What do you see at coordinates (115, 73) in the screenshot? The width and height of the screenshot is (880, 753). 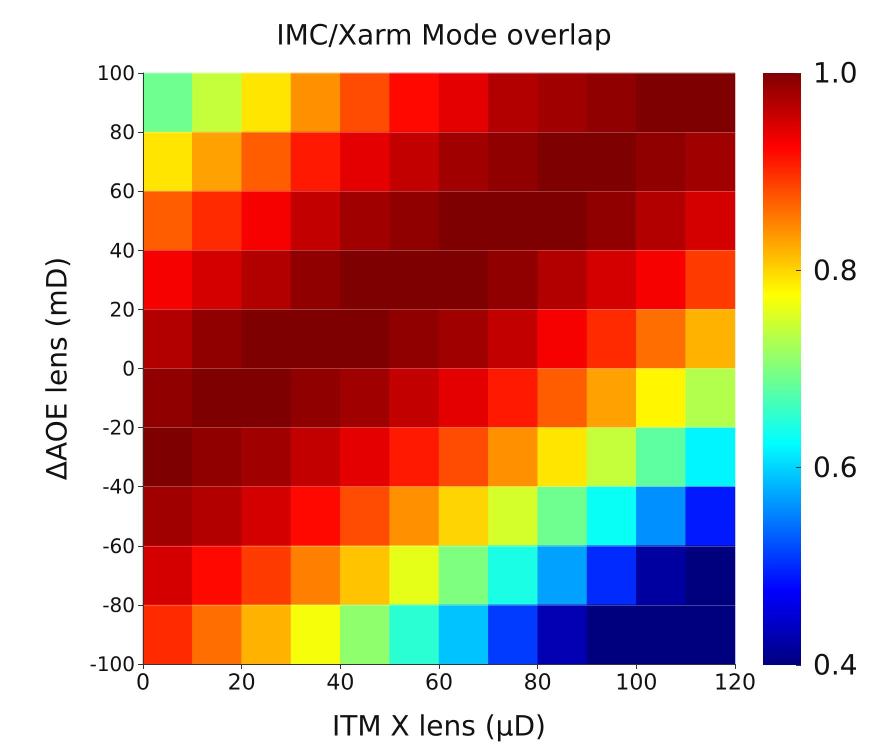 I see `y-tick-label: 100` at bounding box center [115, 73].